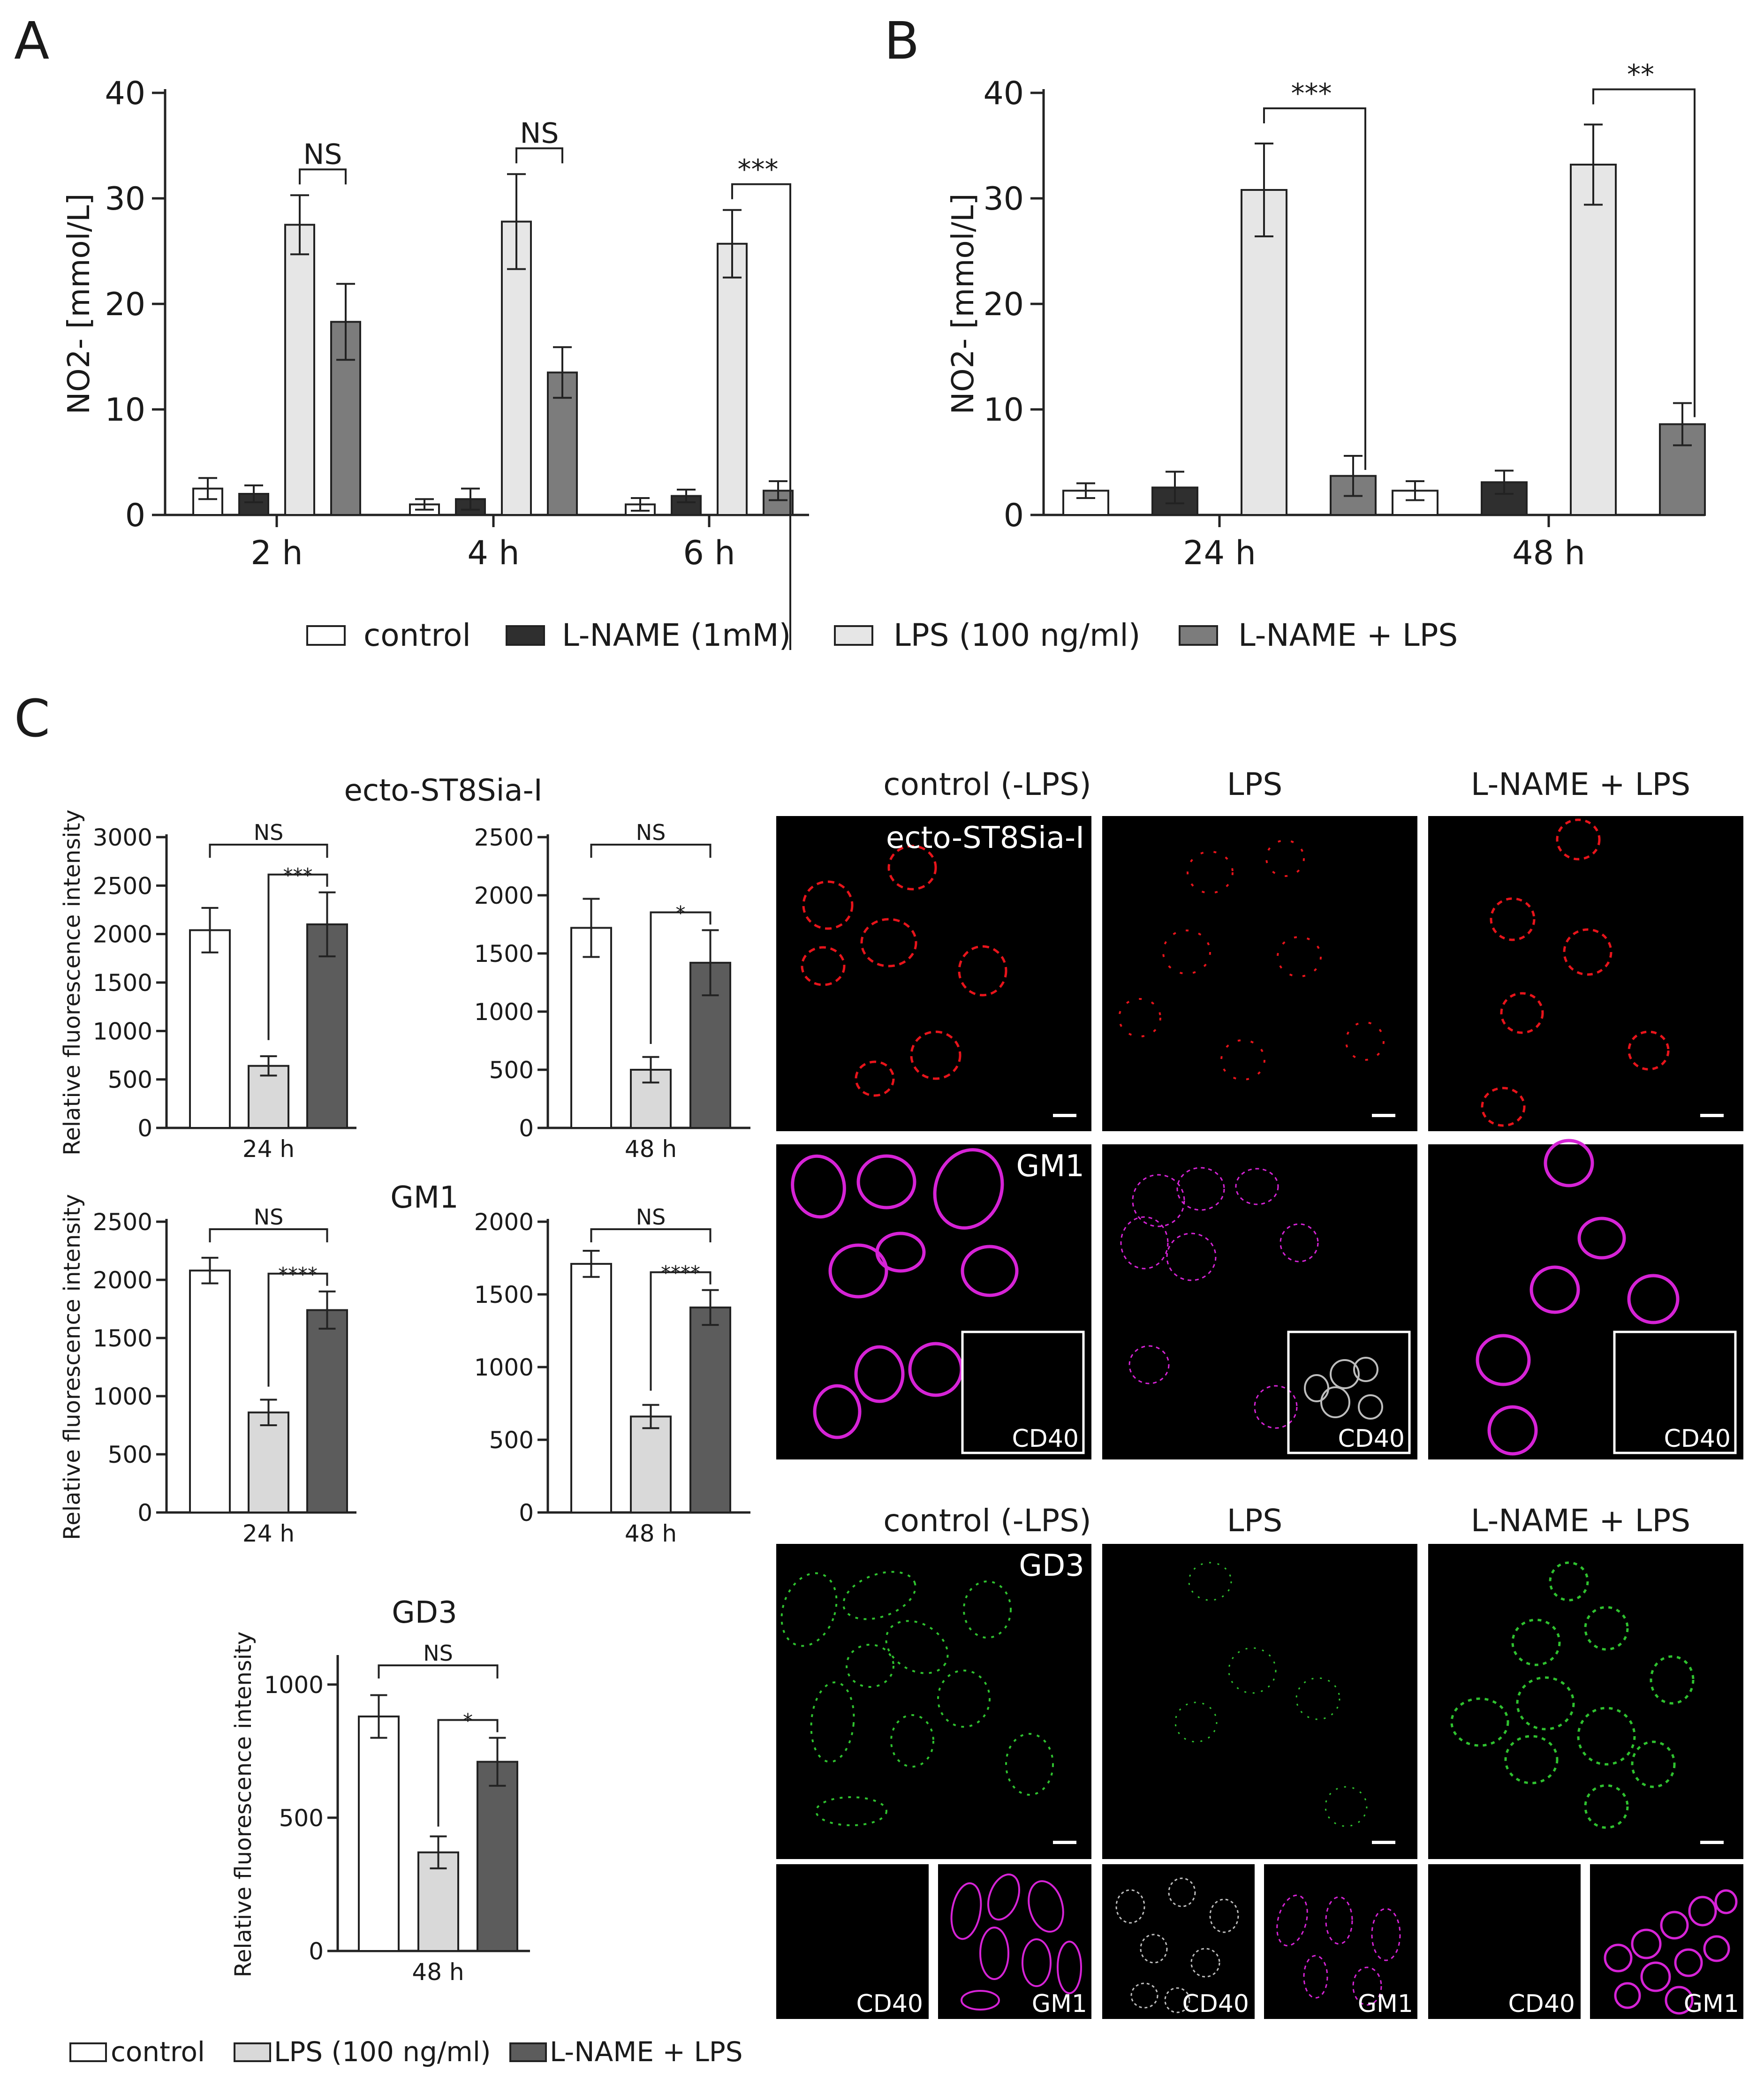 This screenshot has width=1764, height=2079. Describe the element at coordinates (79, 303) in the screenshot. I see `a-ylabel: NO2- [mmol/L]` at that location.